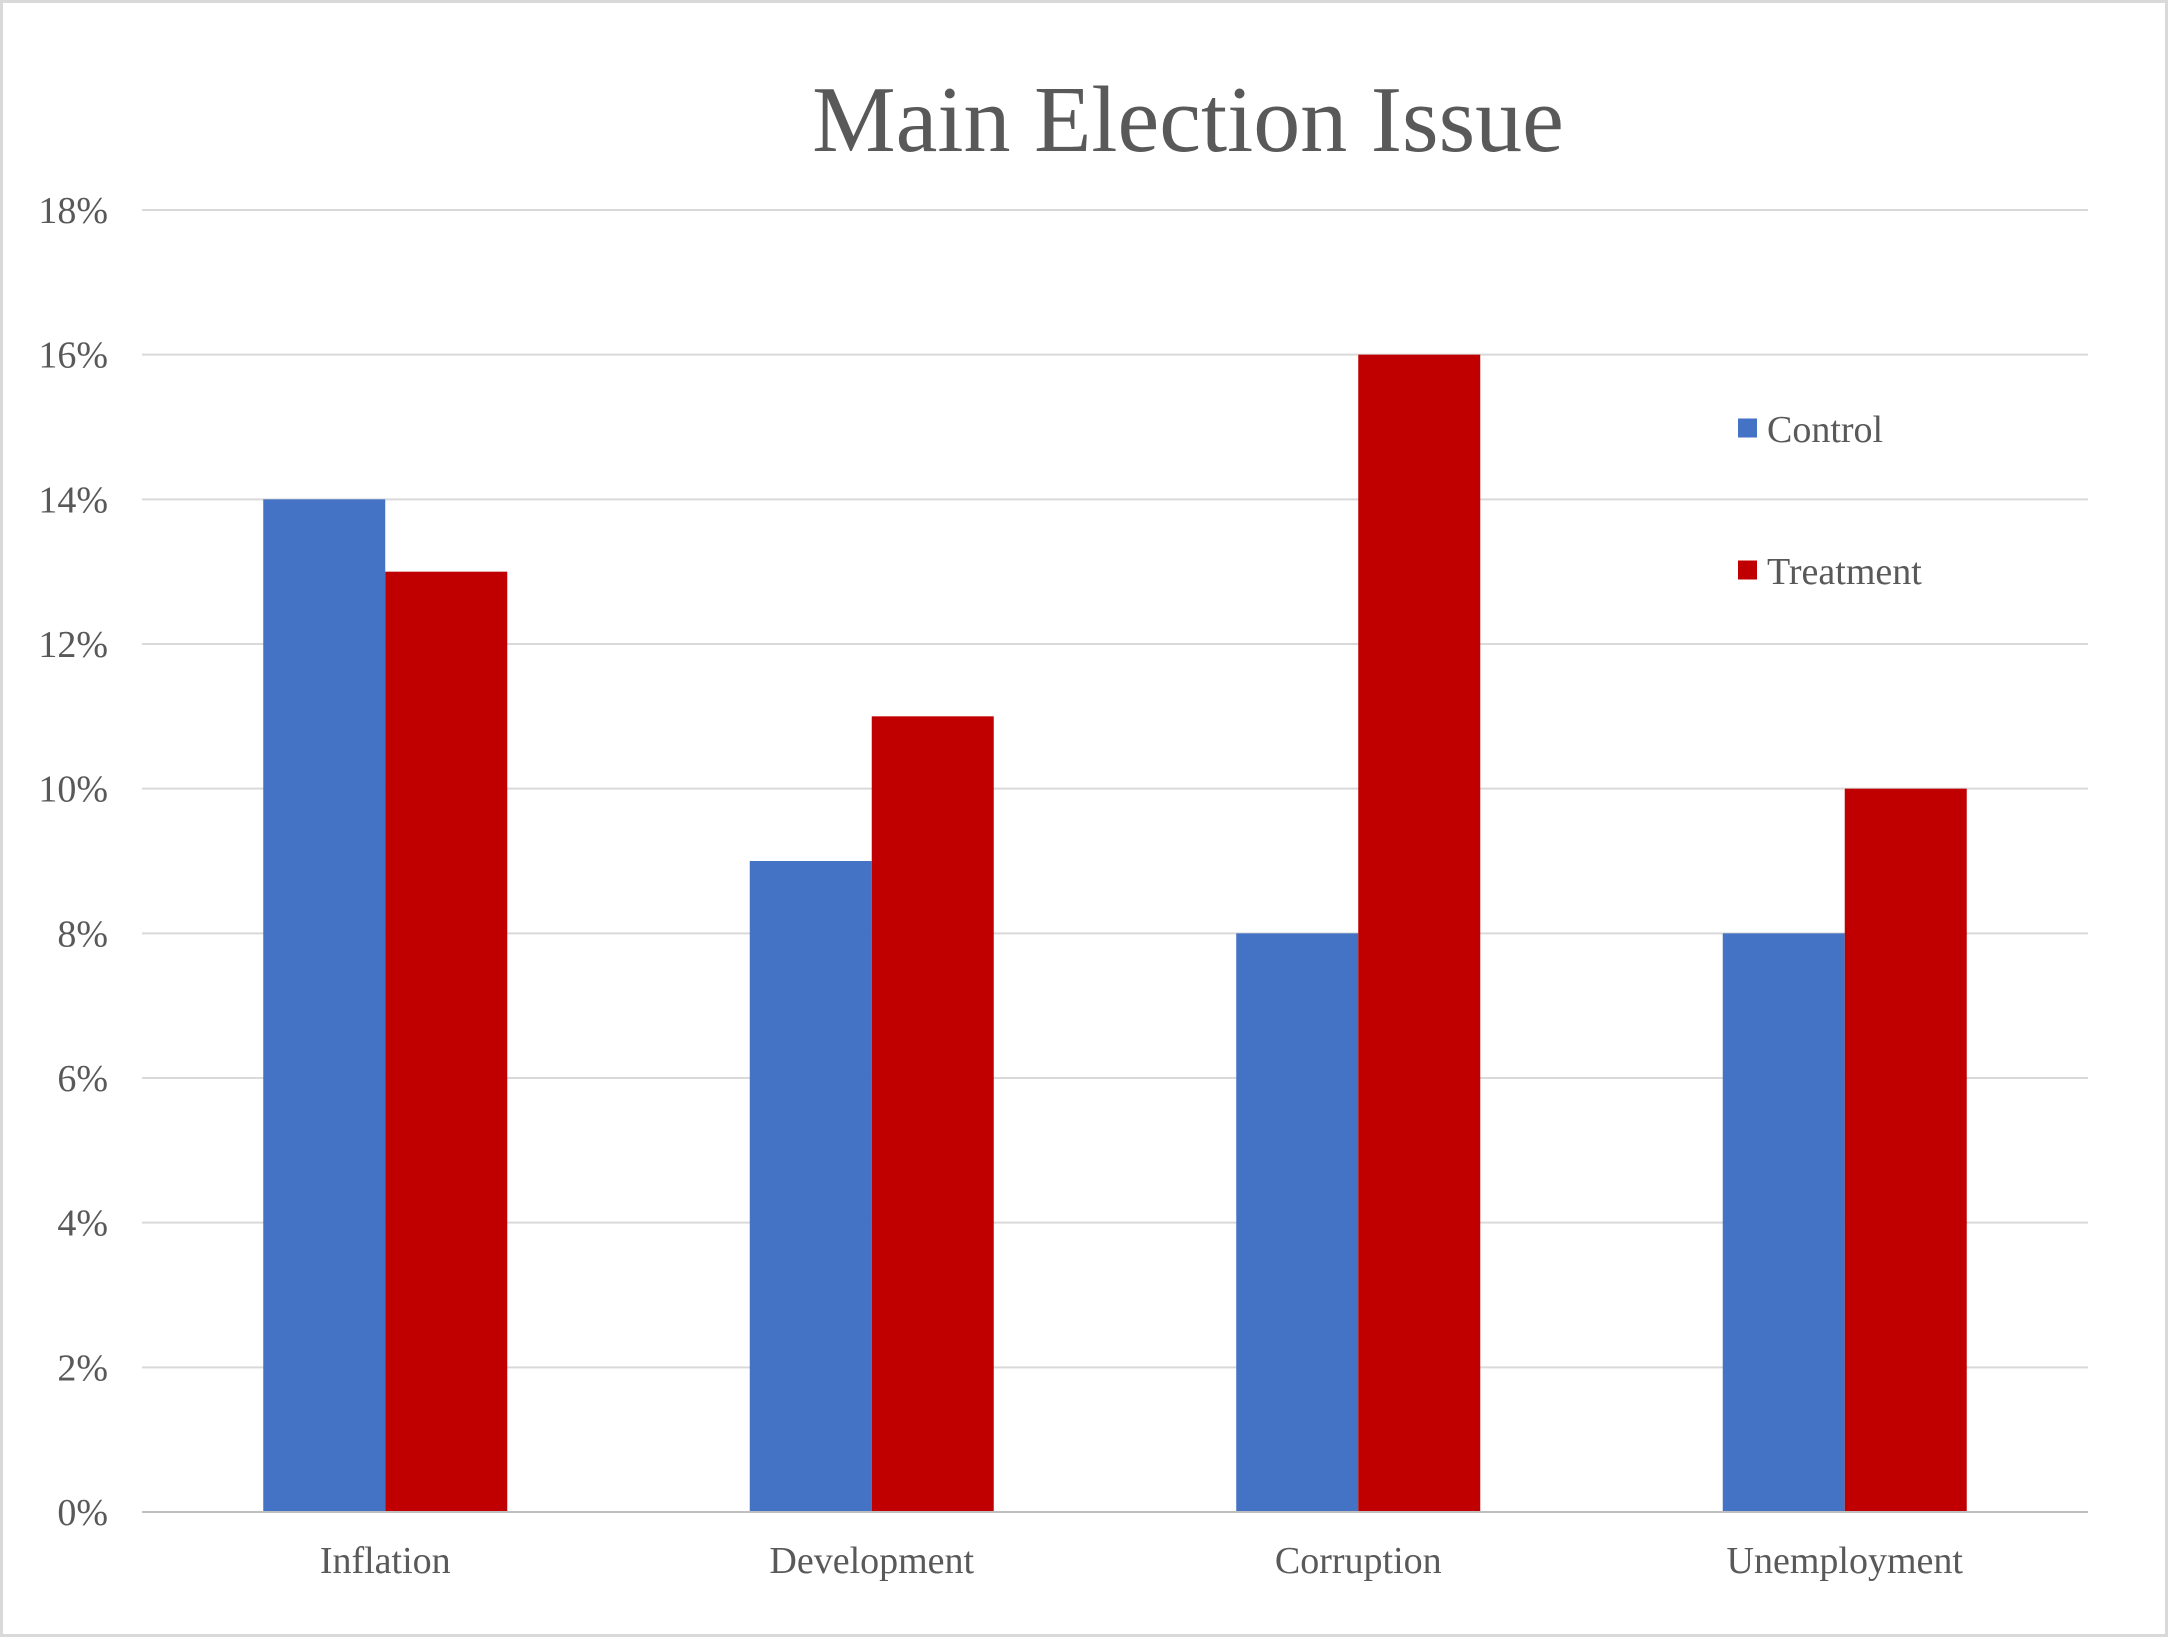 The image size is (2168, 1642). What do you see at coordinates (1783, 1222) in the screenshot?
I see `bar-control-unemployment` at bounding box center [1783, 1222].